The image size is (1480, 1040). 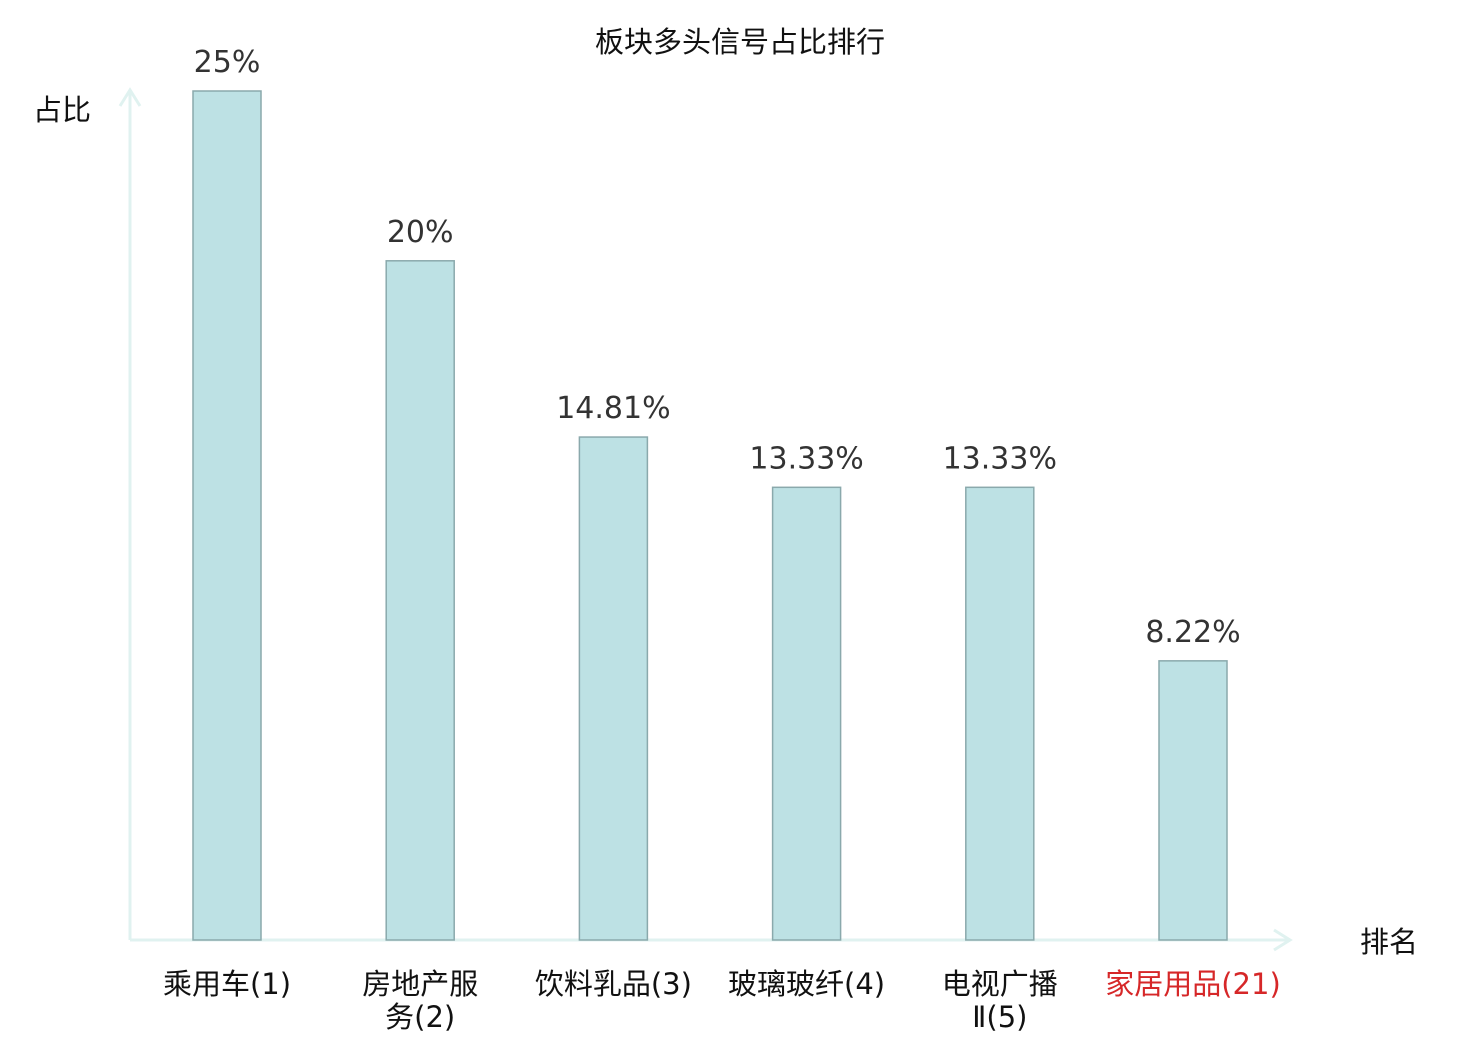 What do you see at coordinates (420, 1017) in the screenshot?
I see `category-label-2-line-2: 务(2)` at bounding box center [420, 1017].